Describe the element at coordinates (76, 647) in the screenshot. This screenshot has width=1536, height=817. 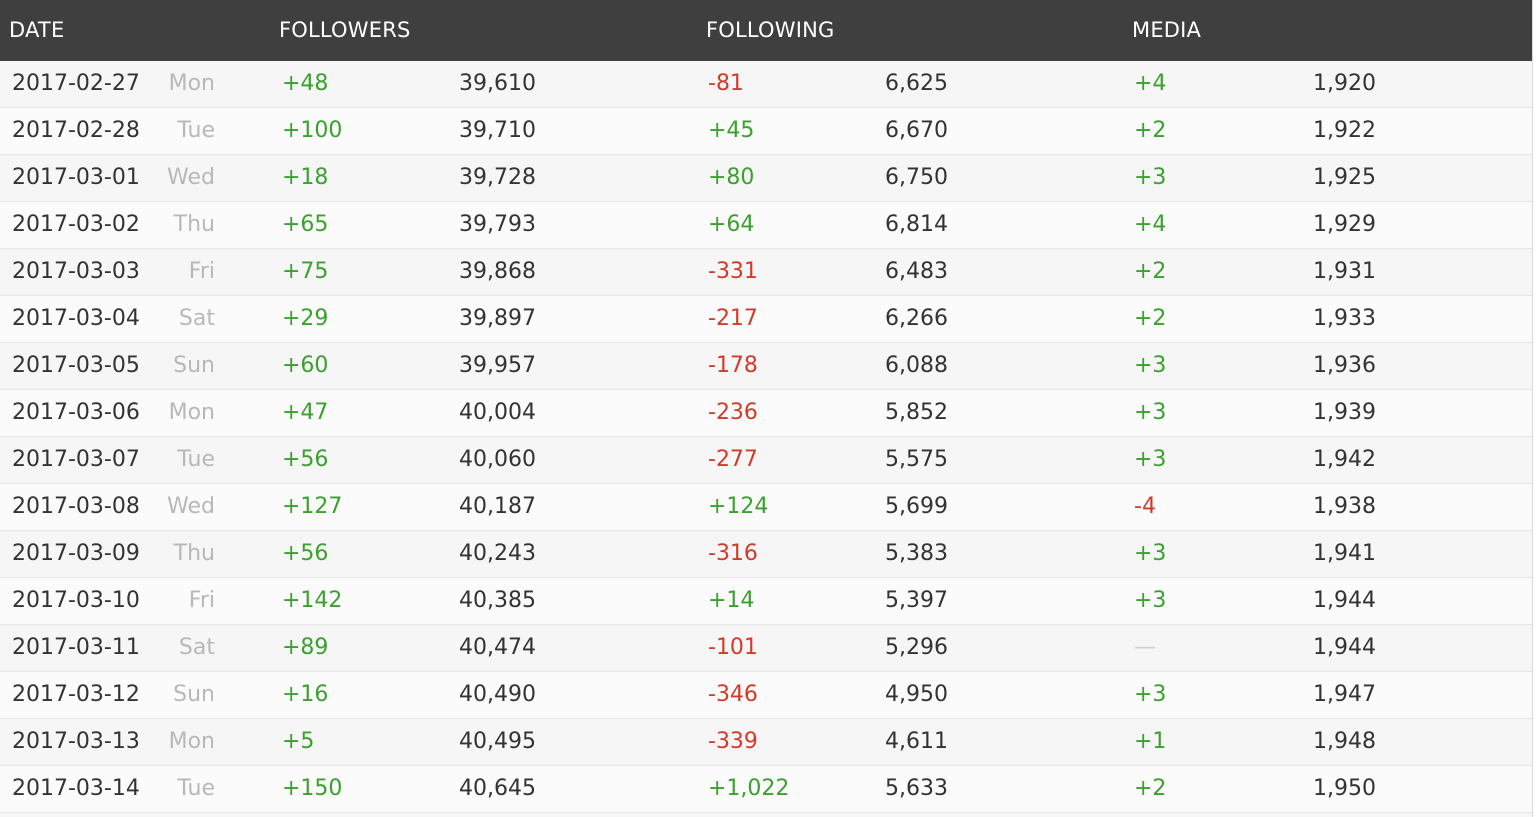
I see `date-cell: 2017-03-11` at that location.